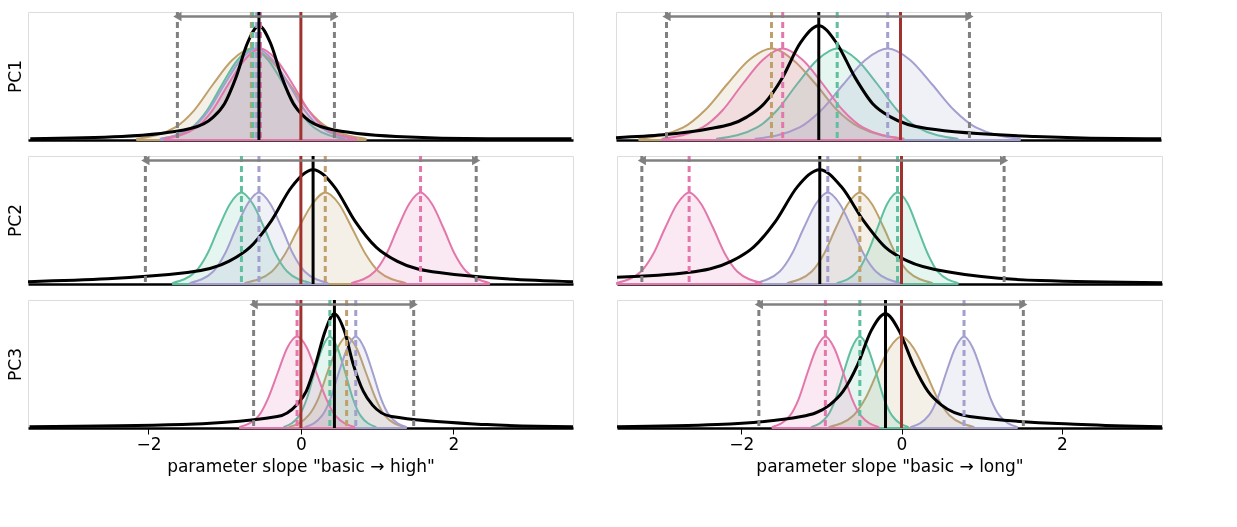 Image resolution: width=1237 pixels, height=527 pixels. I want to click on x-axis-title: parameter slope "basic → high", so click(301, 465).